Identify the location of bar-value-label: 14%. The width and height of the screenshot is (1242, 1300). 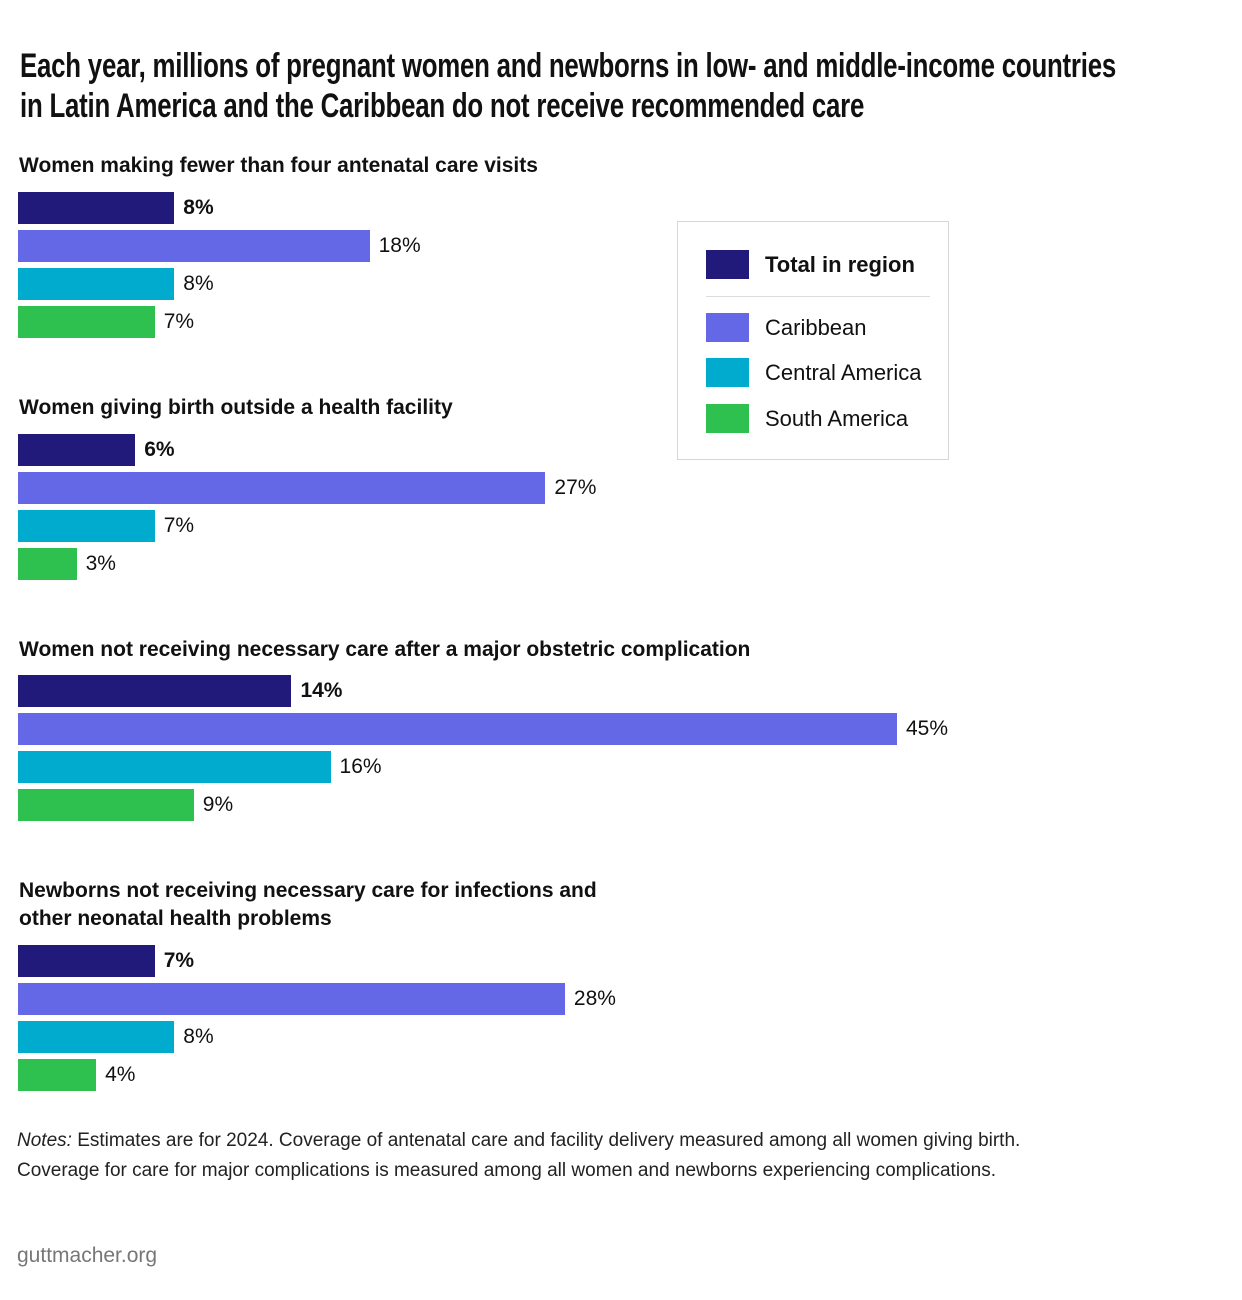
(321, 690).